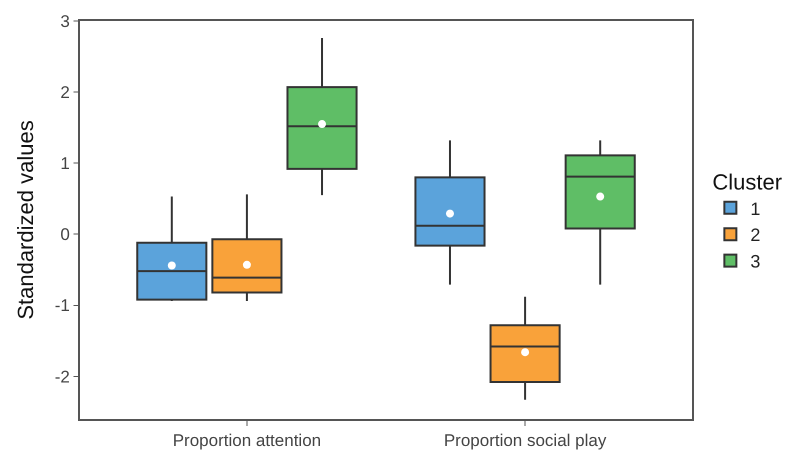  What do you see at coordinates (755, 235) in the screenshot?
I see `legend-label: 2` at bounding box center [755, 235].